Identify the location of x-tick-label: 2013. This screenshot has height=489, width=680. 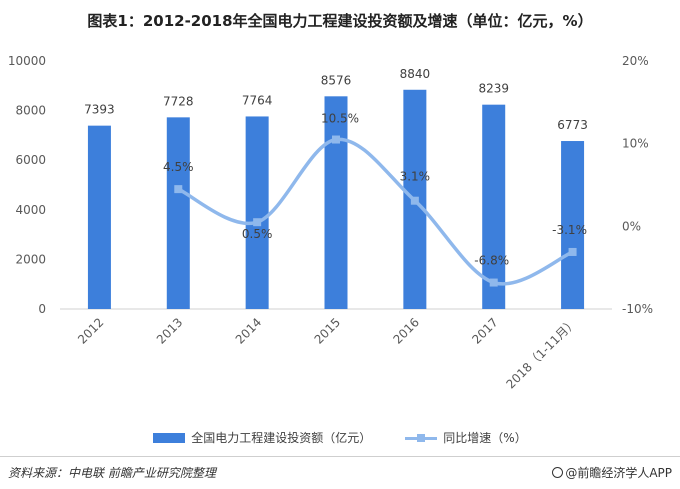
(169, 330).